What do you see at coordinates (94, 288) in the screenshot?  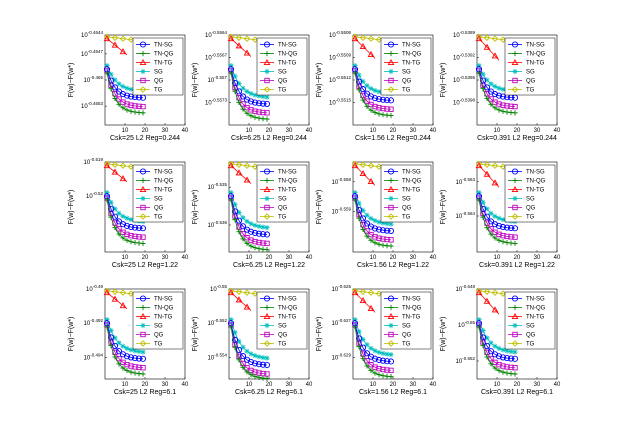 I see `y-tick-label: 10-0.49` at bounding box center [94, 288].